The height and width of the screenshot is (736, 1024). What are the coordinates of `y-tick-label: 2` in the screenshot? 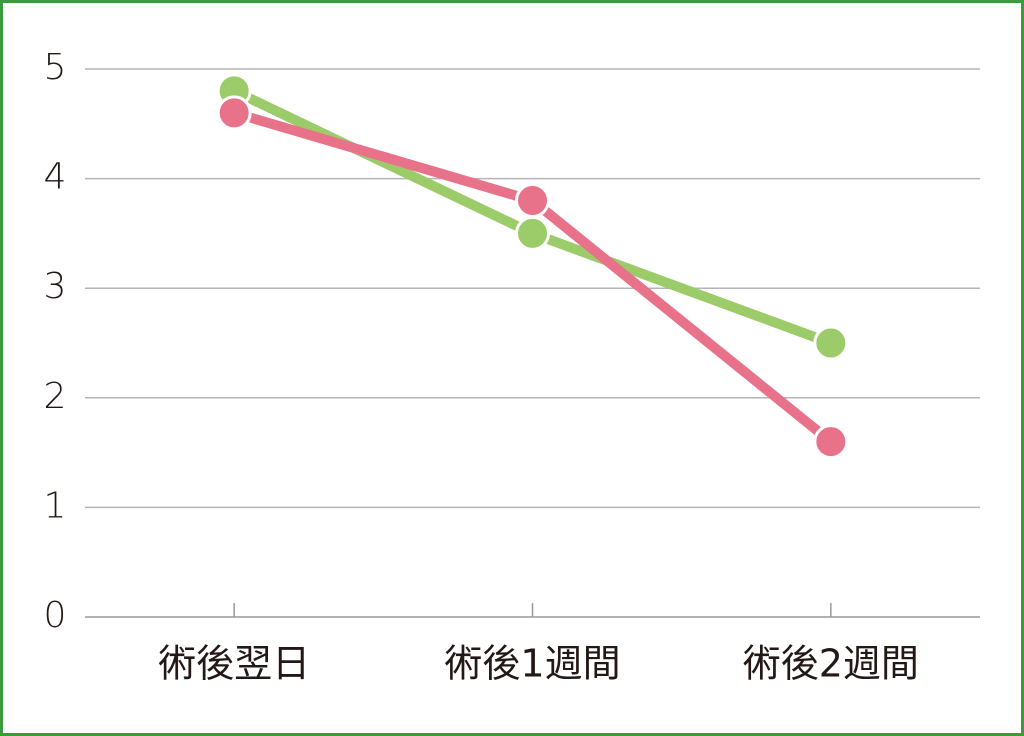 It's located at (55, 396).